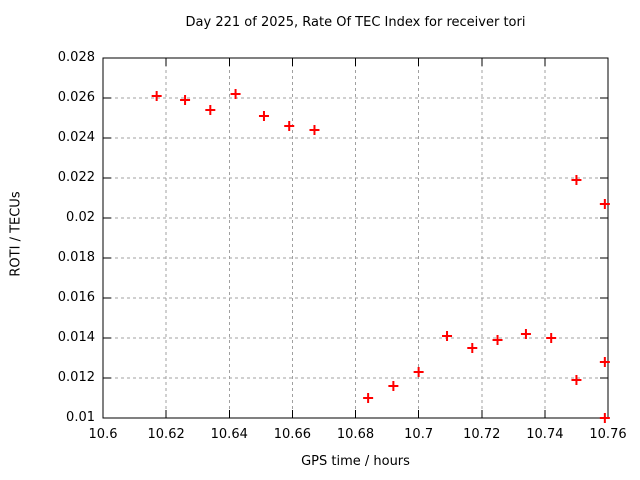 This screenshot has width=640, height=480. Describe the element at coordinates (76, 377) in the screenshot. I see `y-tick-label: 0.012` at that location.